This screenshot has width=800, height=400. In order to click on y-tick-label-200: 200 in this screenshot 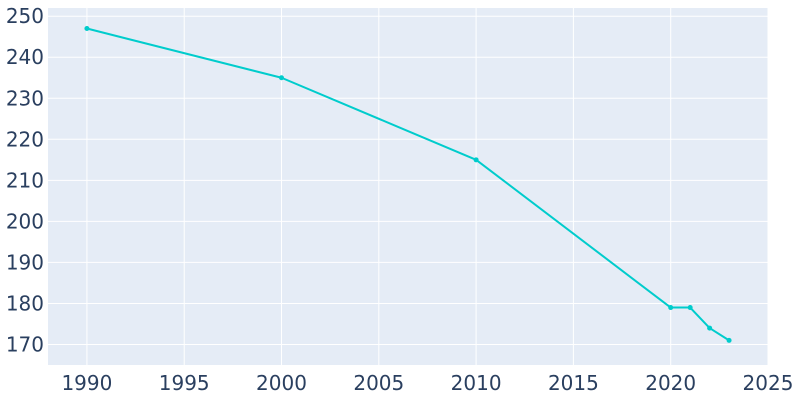, I will do `click(25, 221)`.